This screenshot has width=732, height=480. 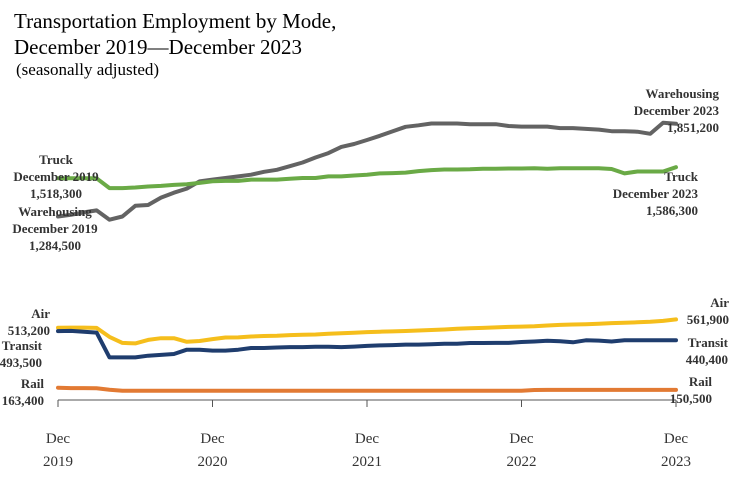 I want to click on truck-end-label: Truck December 2023 1,586,300, so click(x=656, y=193).